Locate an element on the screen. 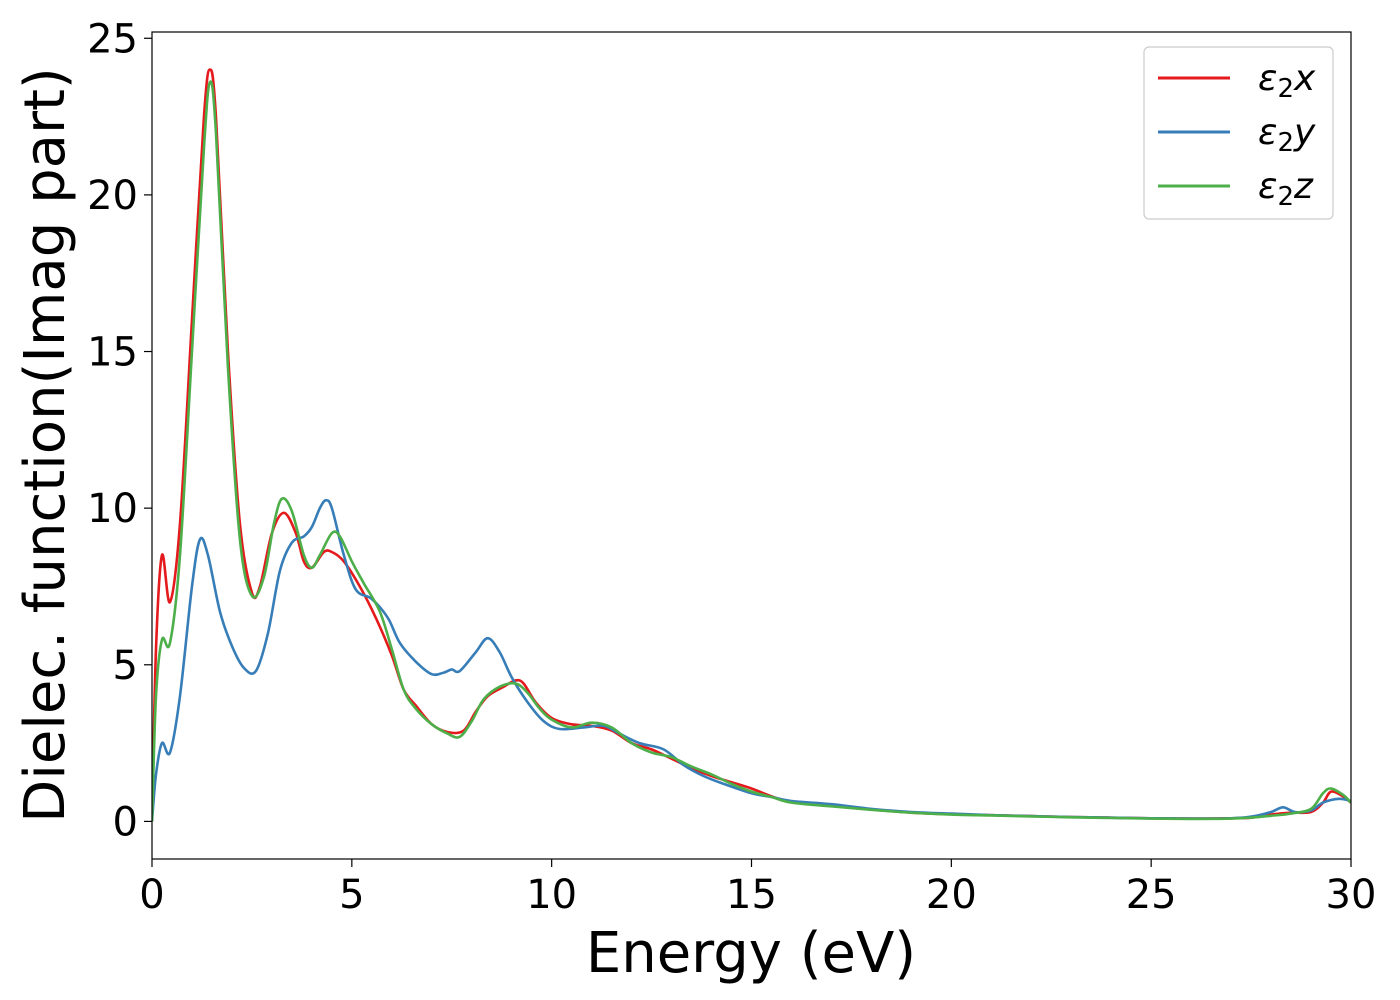 The image size is (1400, 1000). legend-box is located at coordinates (1238, 133).